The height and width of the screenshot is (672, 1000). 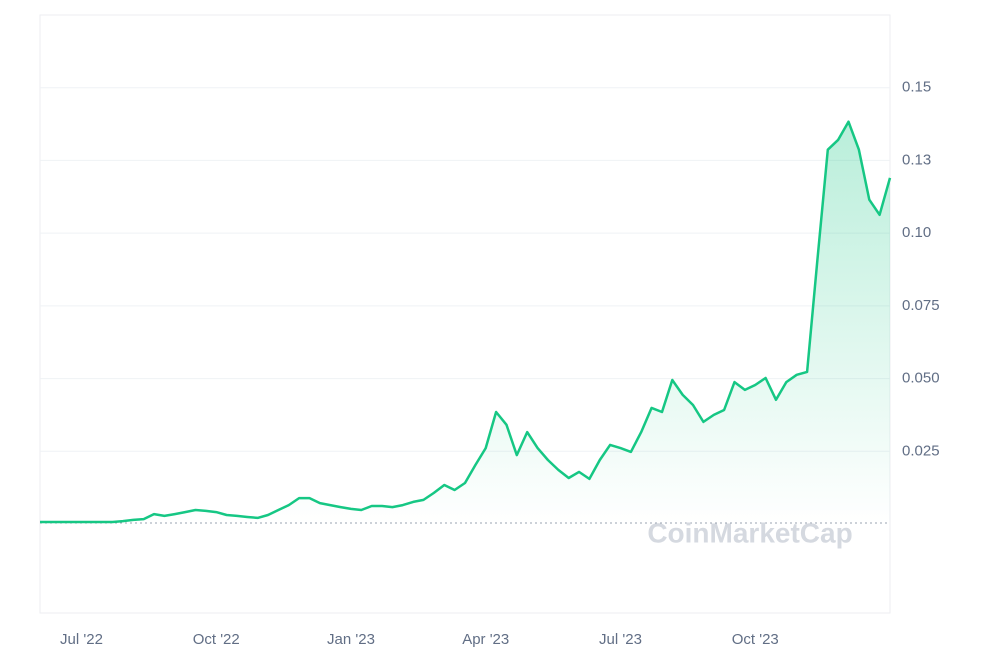 What do you see at coordinates (81, 639) in the screenshot?
I see `x-tick-label: Jul '22` at bounding box center [81, 639].